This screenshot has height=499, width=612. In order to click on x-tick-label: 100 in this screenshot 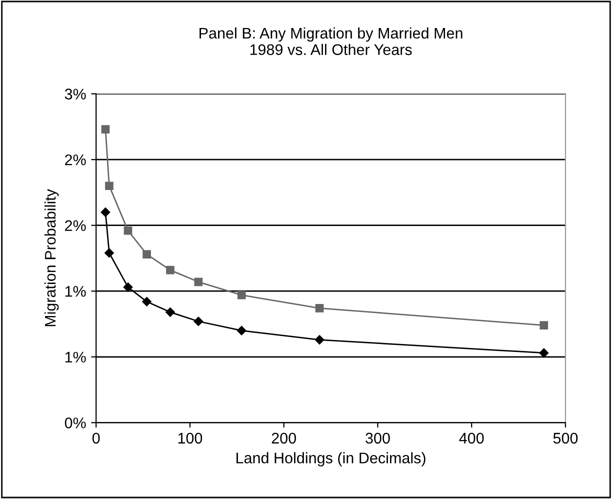, I will do `click(190, 438)`.